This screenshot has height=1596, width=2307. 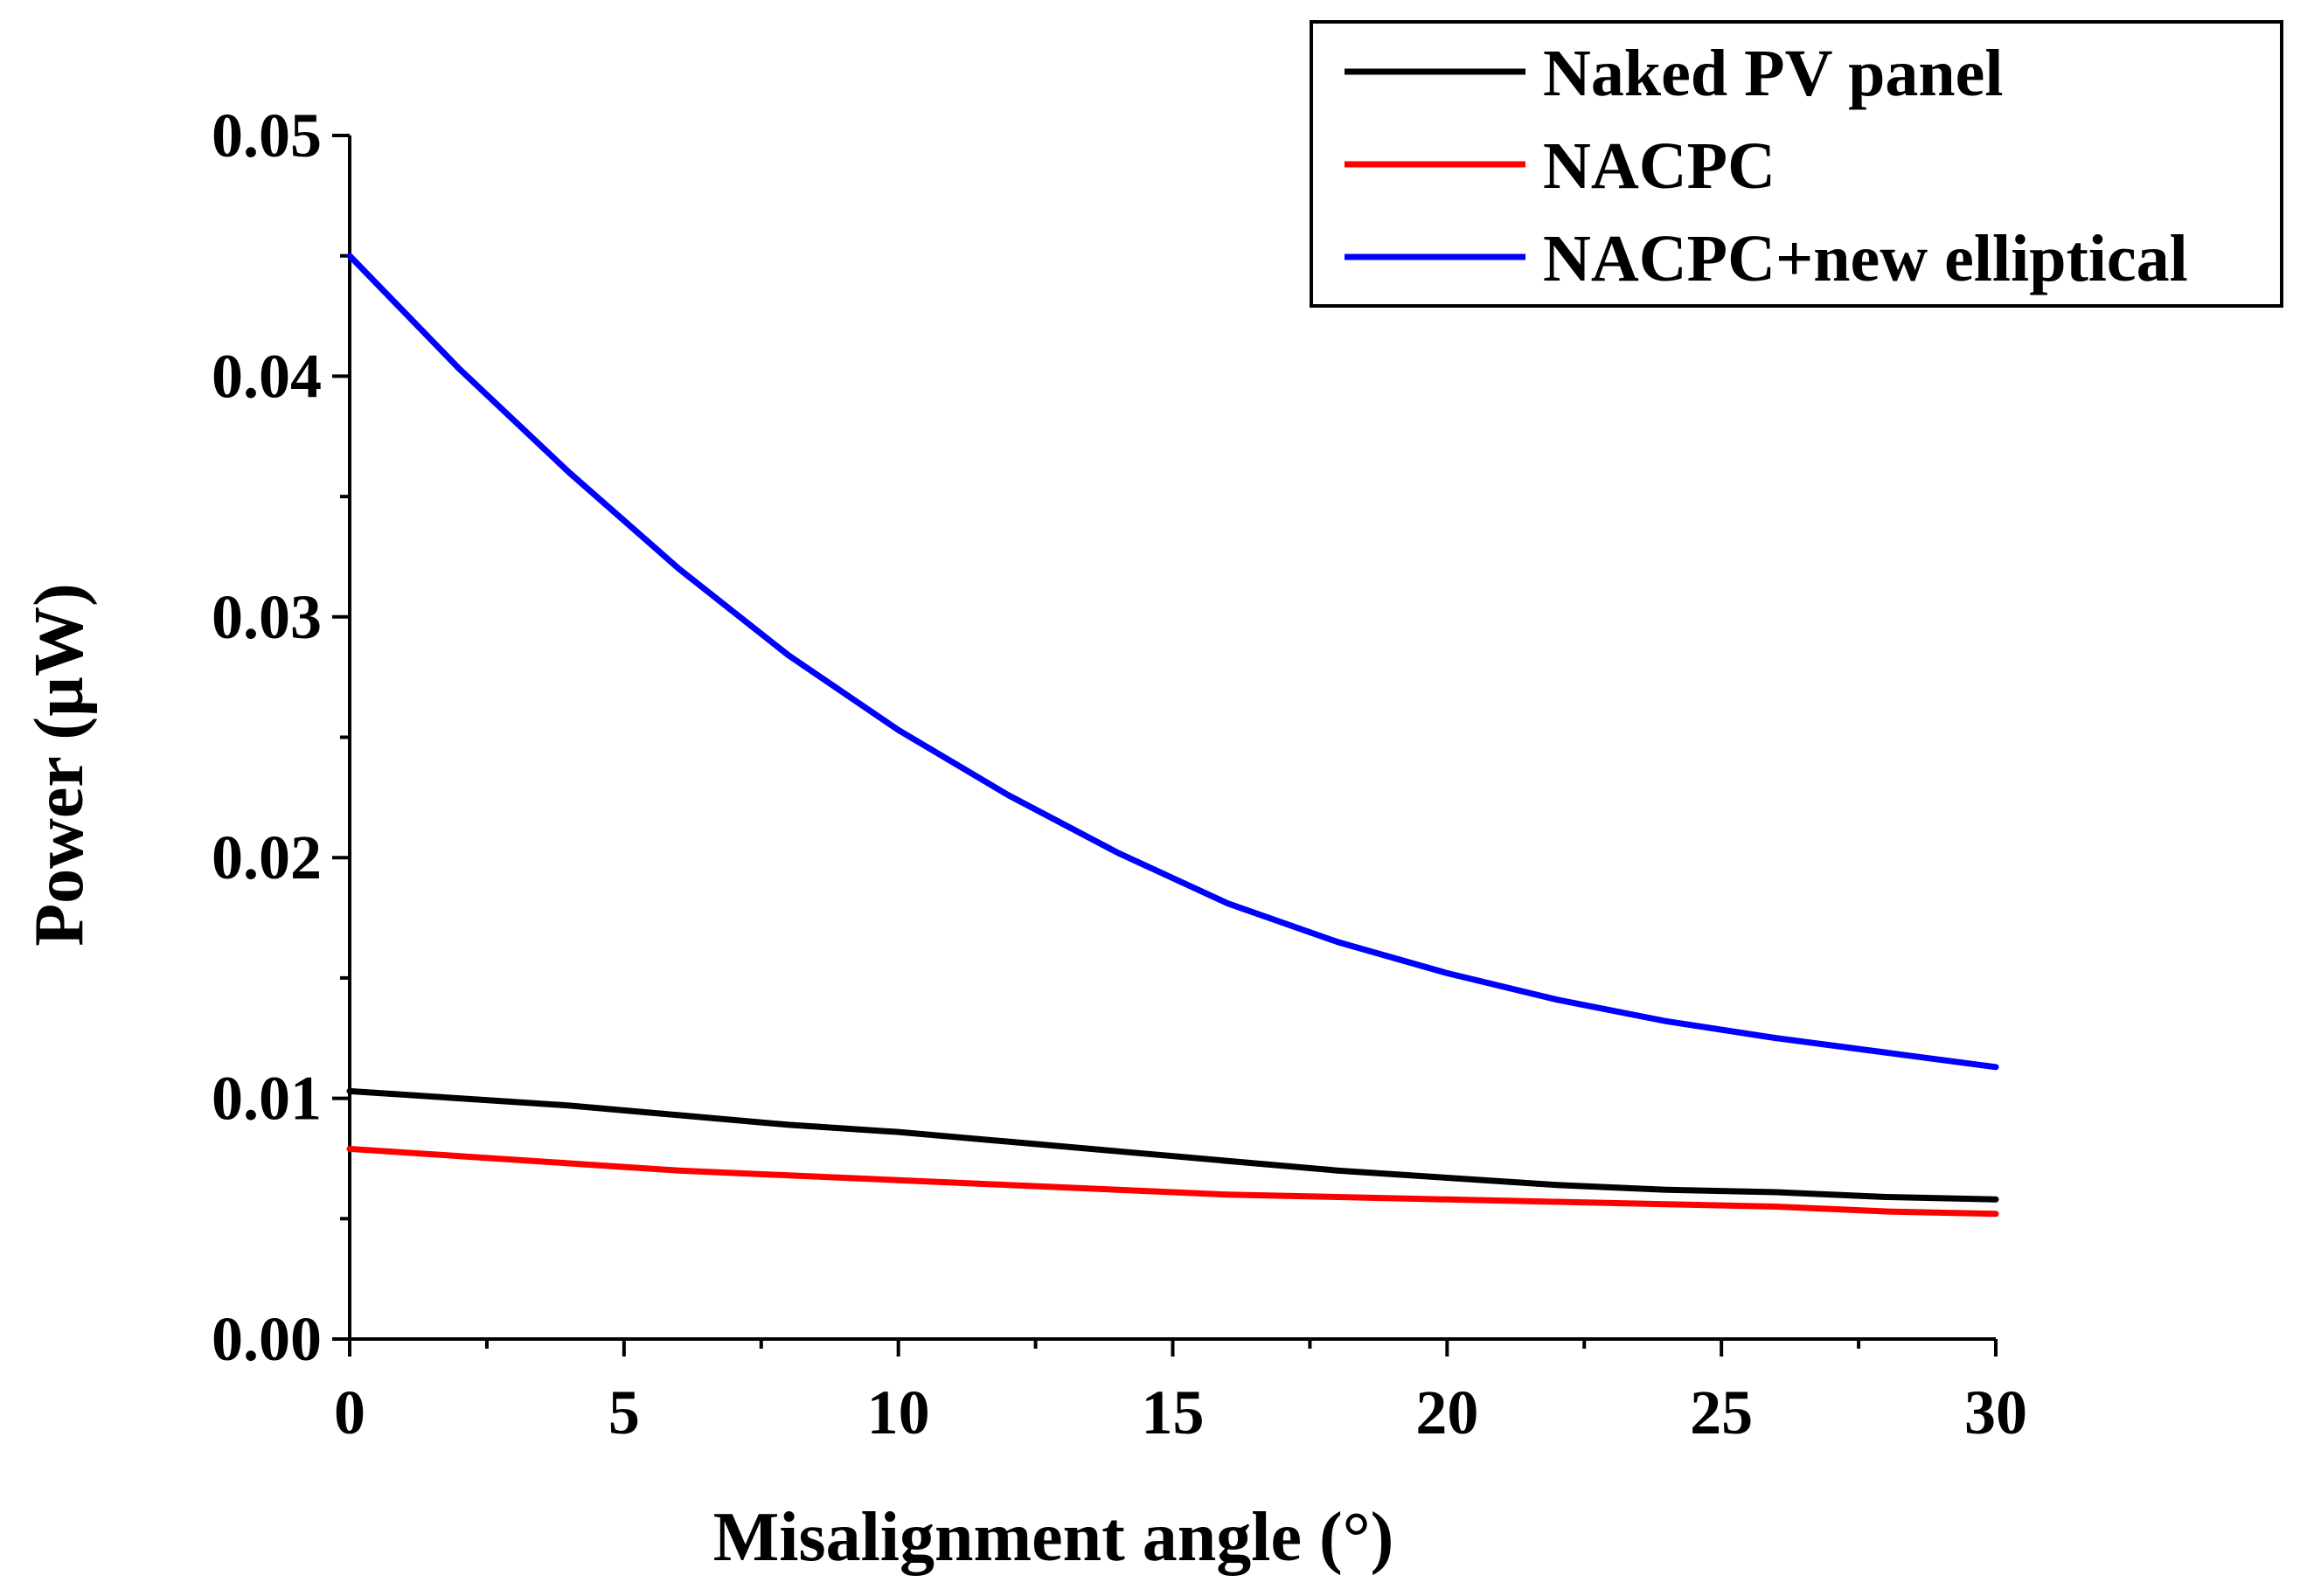 I want to click on x-tick-label: 20, so click(x=1446, y=1412).